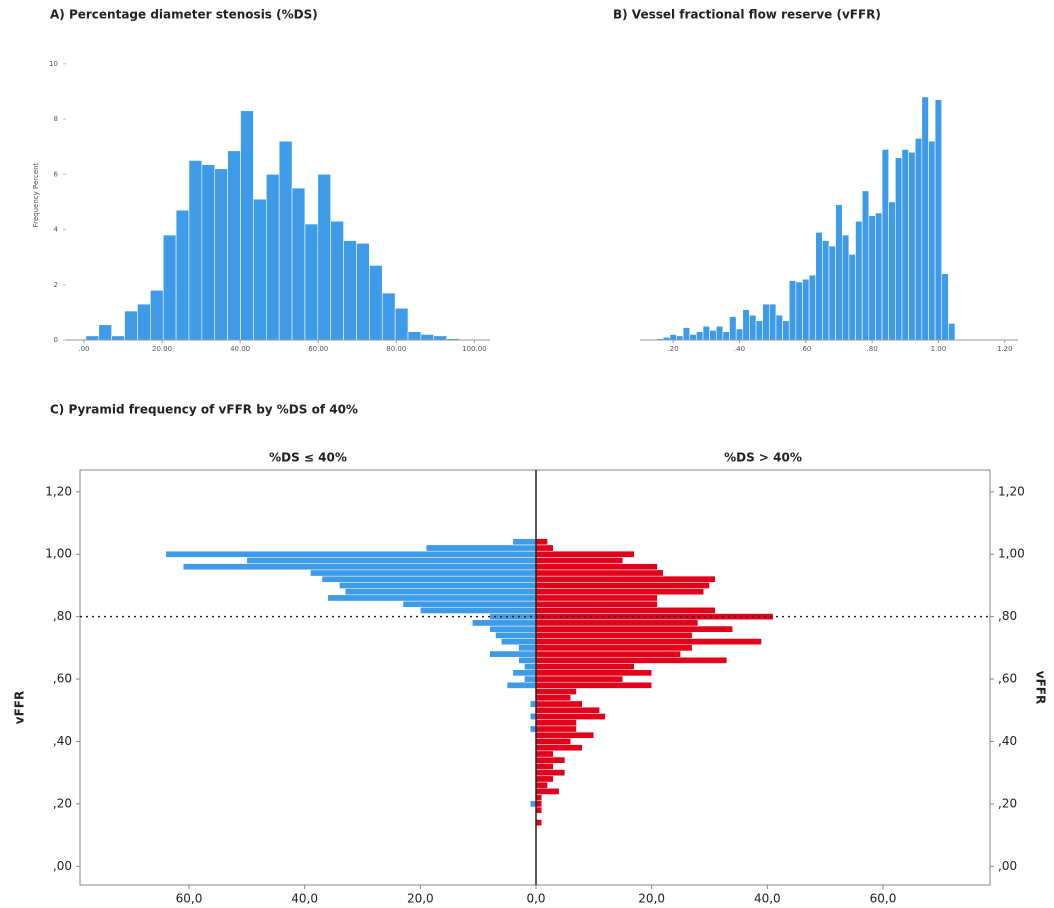 The image size is (1054, 908). Describe the element at coordinates (747, 15) in the screenshot. I see `chart-title: B) Vessel fractional flow reserve (vFFR)` at that location.